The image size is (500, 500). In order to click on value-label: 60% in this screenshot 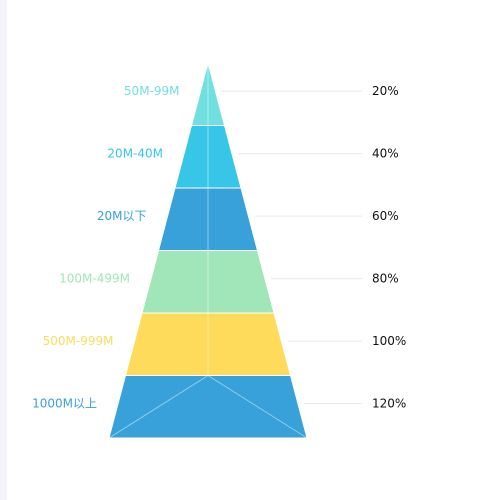, I will do `click(385, 216)`.